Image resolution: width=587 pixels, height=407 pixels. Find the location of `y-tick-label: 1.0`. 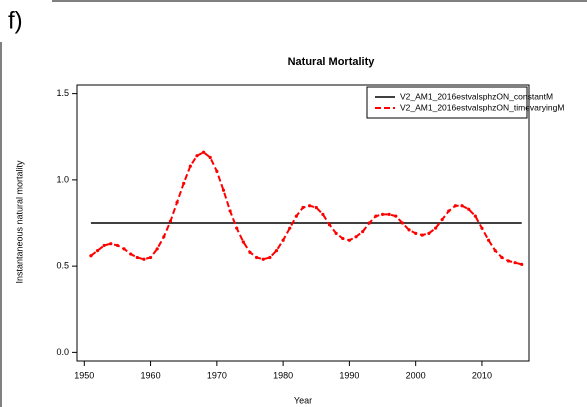

y-tick-label: 1.0 is located at coordinates (62, 179).